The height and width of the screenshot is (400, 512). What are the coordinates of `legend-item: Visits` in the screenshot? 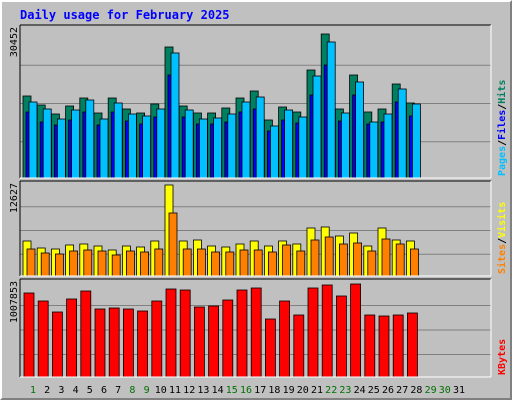 It's located at (502, 220).